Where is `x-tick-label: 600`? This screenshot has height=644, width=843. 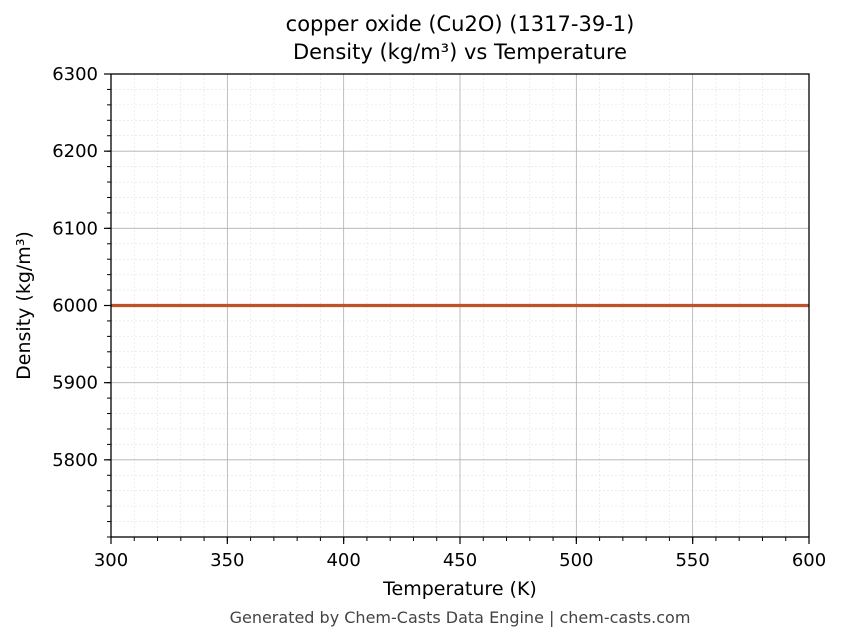 x-tick-label: 600 is located at coordinates (809, 560).